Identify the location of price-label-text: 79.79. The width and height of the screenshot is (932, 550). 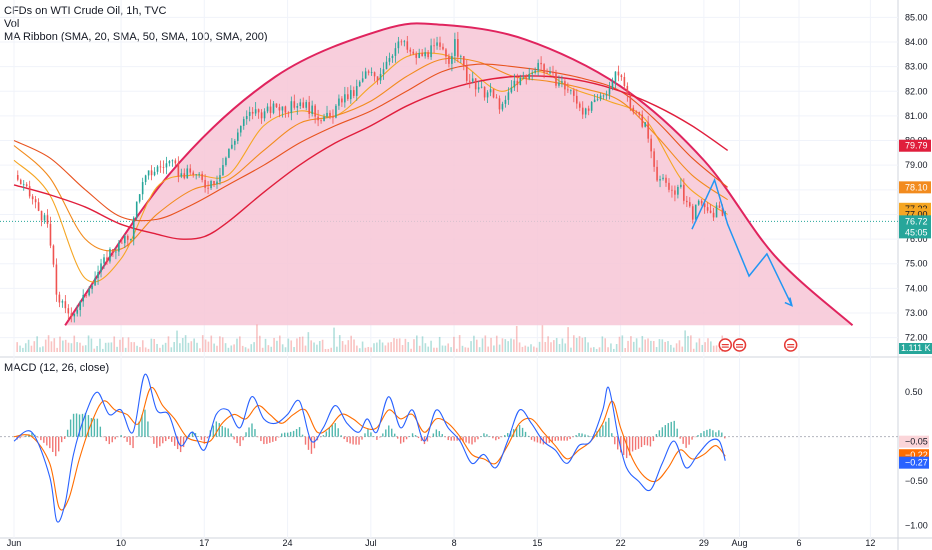
(916, 146).